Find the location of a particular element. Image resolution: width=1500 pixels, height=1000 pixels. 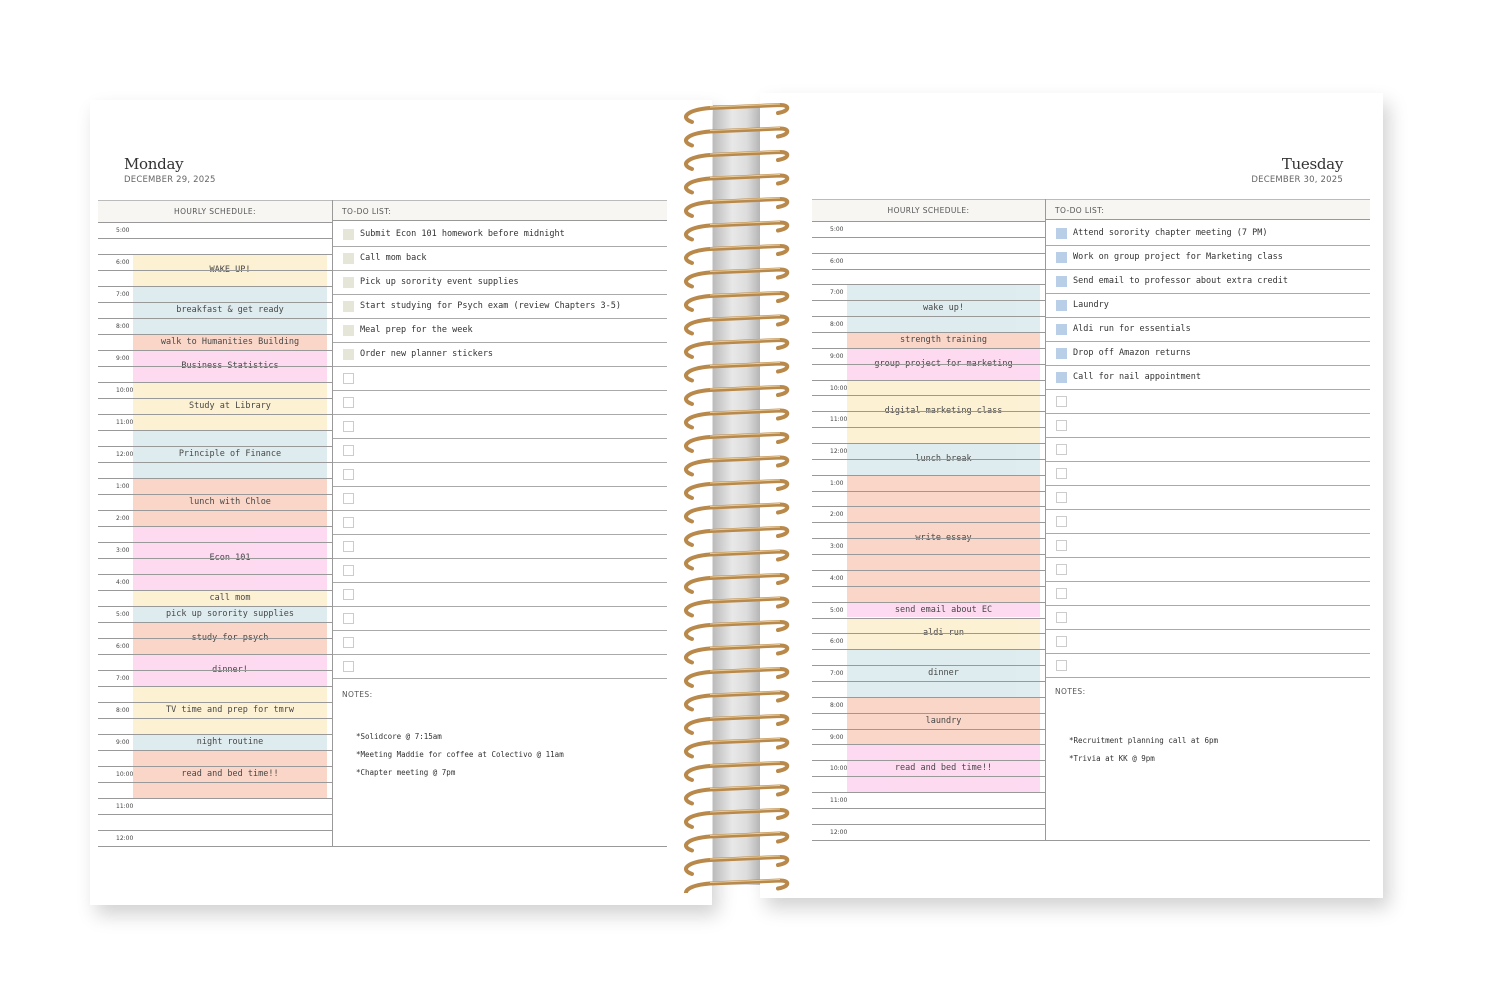

todo-item: Attend sorority chapter meeting (7 PM) is located at coordinates (1208, 233).